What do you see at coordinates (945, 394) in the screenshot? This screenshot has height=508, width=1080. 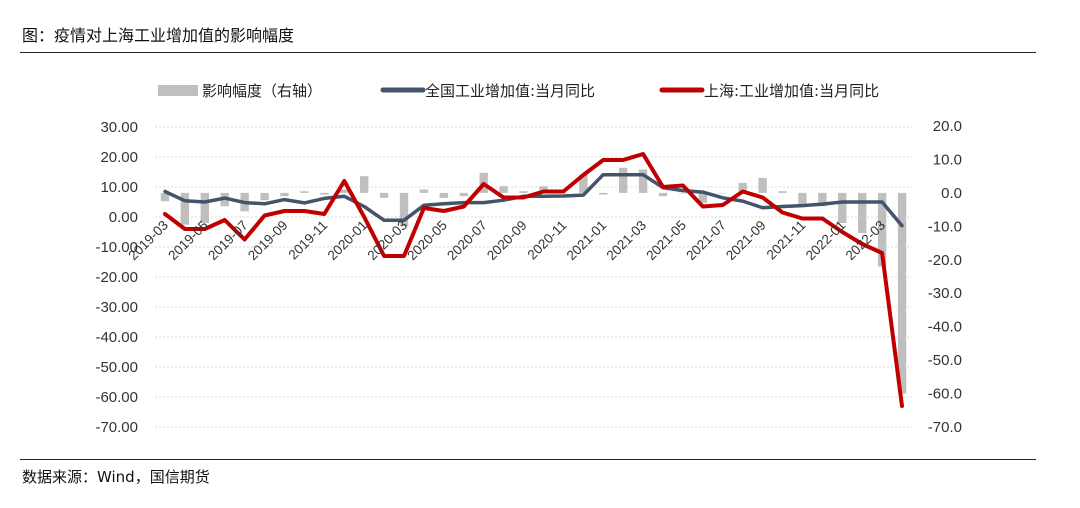 I see `right-axis-tick: -60.0` at bounding box center [945, 394].